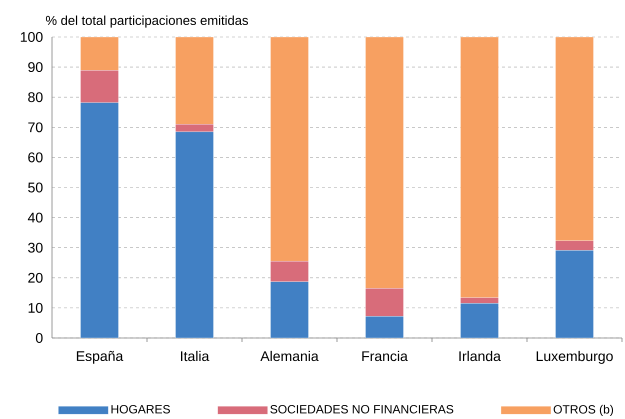 The height and width of the screenshot is (419, 625). Describe the element at coordinates (35, 157) in the screenshot. I see `y-tick-label: 60` at that location.